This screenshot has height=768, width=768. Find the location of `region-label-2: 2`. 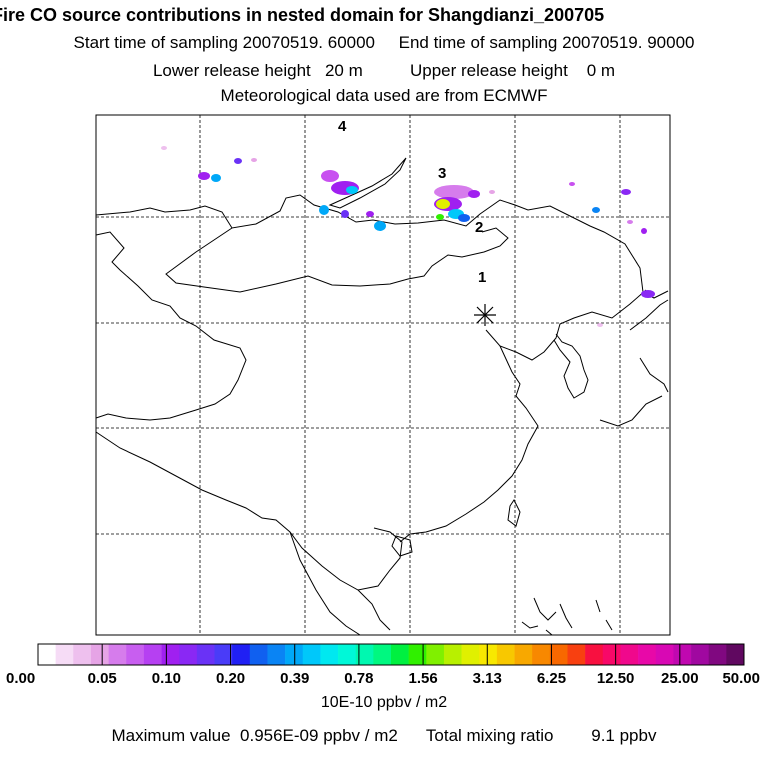

region-label-2: 2 is located at coordinates (479, 227).